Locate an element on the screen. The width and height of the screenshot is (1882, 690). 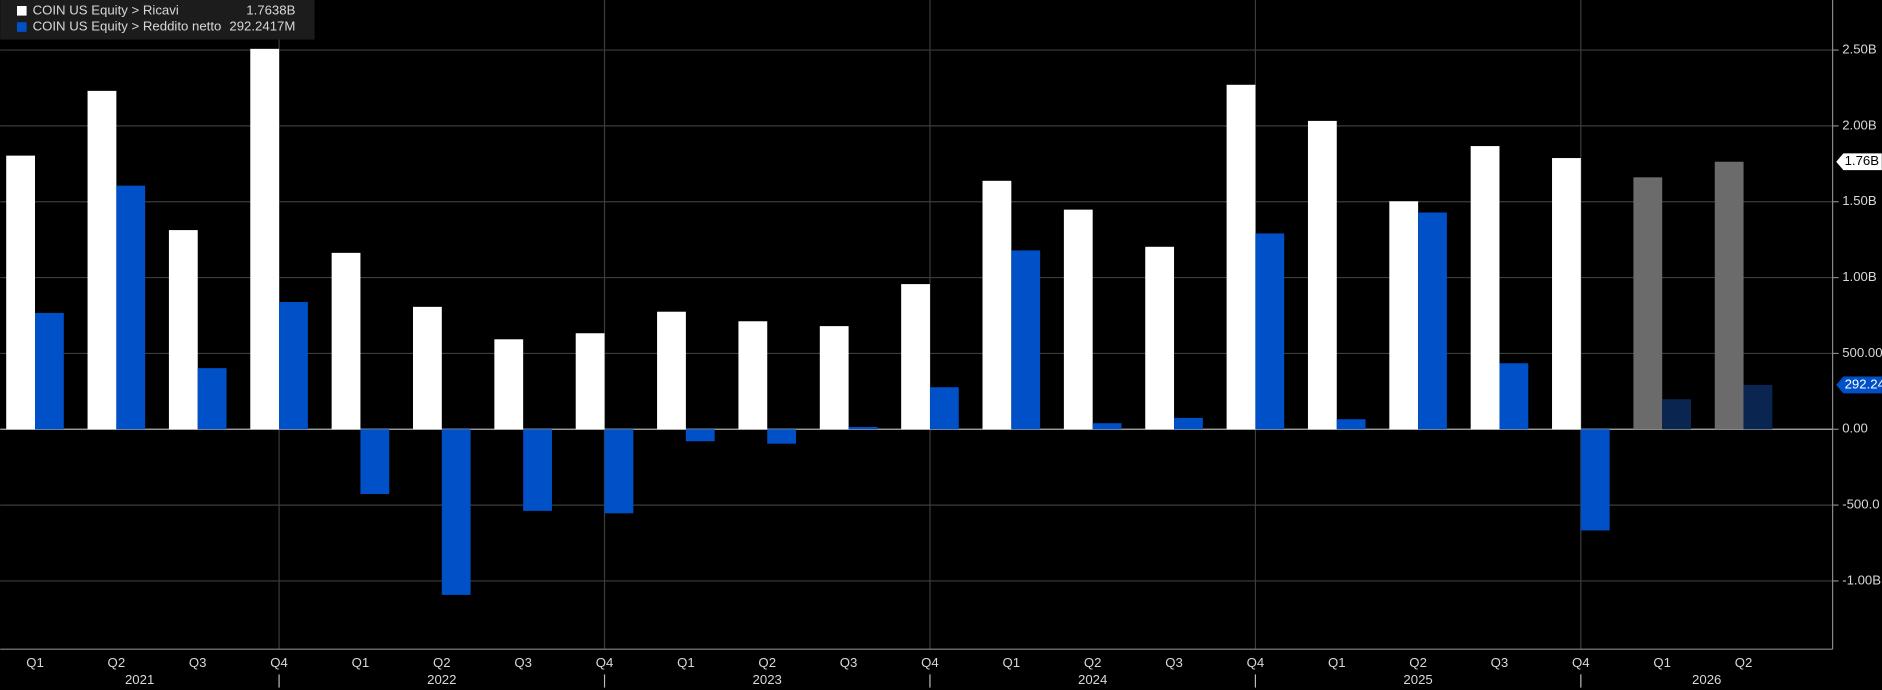
y-tick-label: 1.50B is located at coordinates (1859, 200).